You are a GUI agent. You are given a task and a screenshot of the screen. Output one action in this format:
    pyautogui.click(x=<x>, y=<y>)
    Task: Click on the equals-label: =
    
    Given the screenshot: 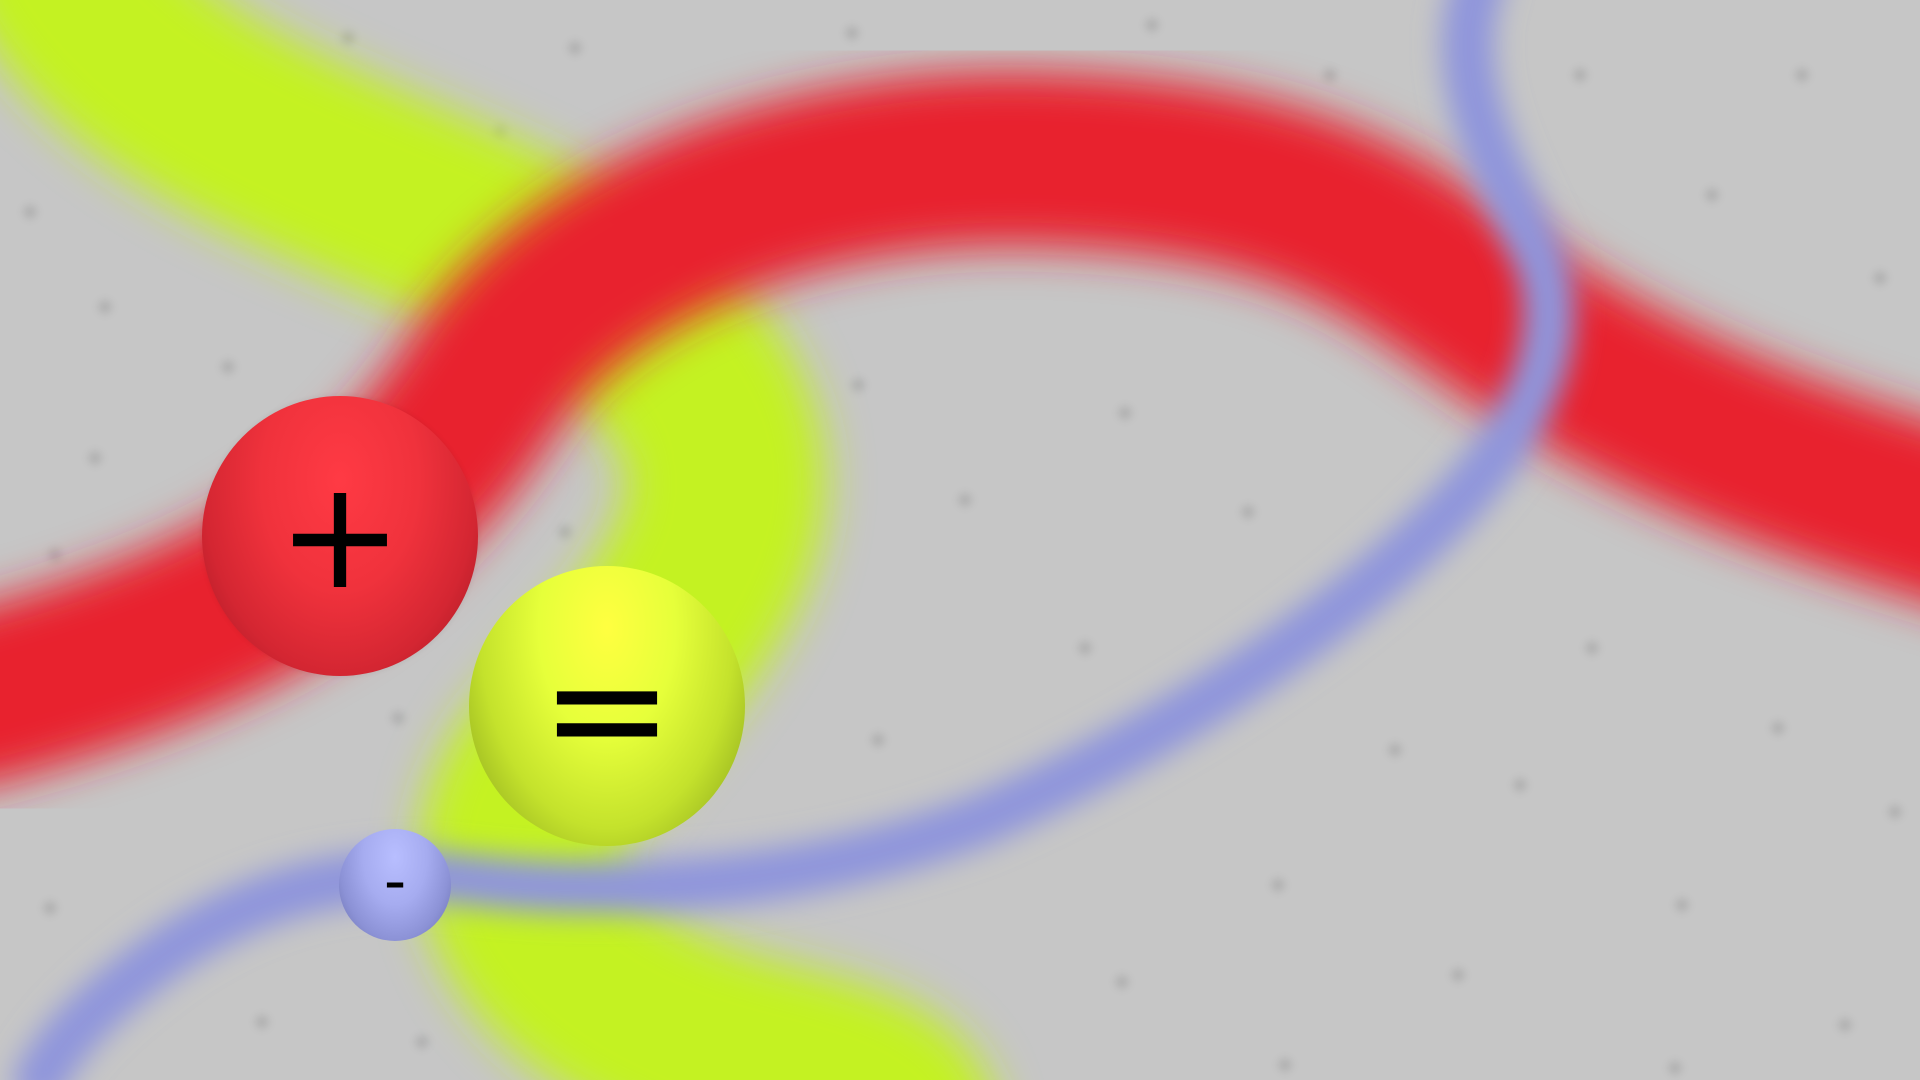 What is the action you would take?
    pyautogui.click(x=607, y=708)
    